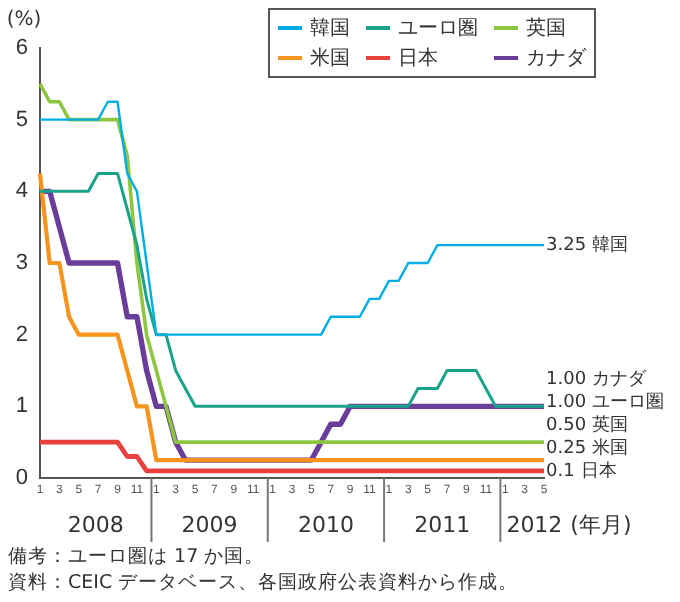  Describe the element at coordinates (534, 524) in the screenshot. I see `text: 2012` at that location.